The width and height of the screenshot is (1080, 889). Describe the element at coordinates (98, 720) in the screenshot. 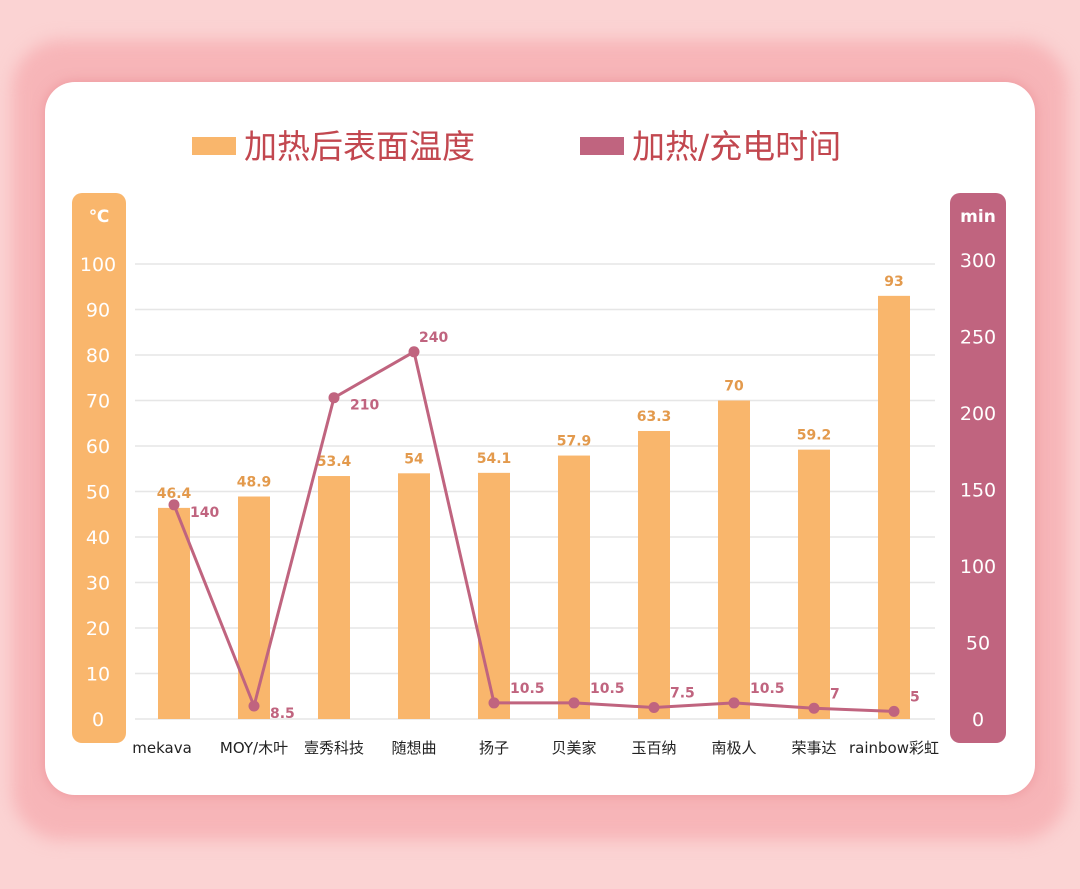

I see `left-tick-label: 0` at that location.